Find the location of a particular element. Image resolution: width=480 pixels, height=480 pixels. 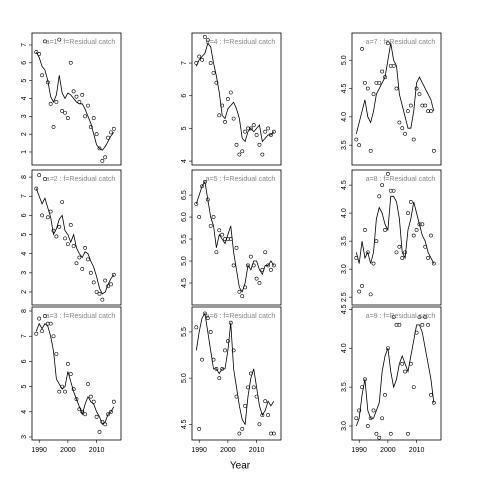

panel-title: a=3 : f=Residual catch is located at coordinates (81, 316).